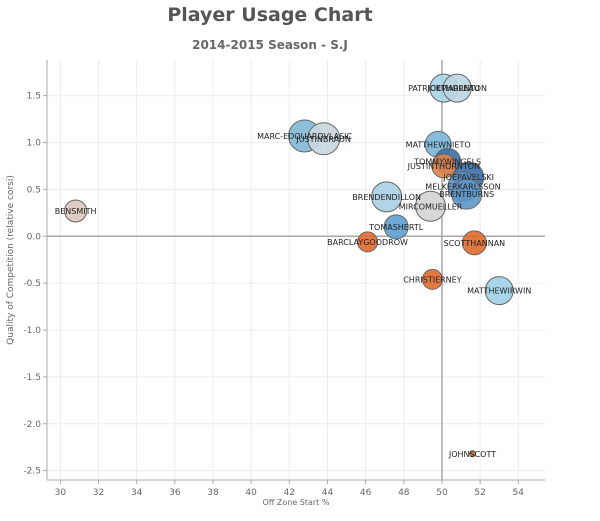 This screenshot has height=521, width=600. I want to click on player-label: MATTHEWIRWIN, so click(499, 291).